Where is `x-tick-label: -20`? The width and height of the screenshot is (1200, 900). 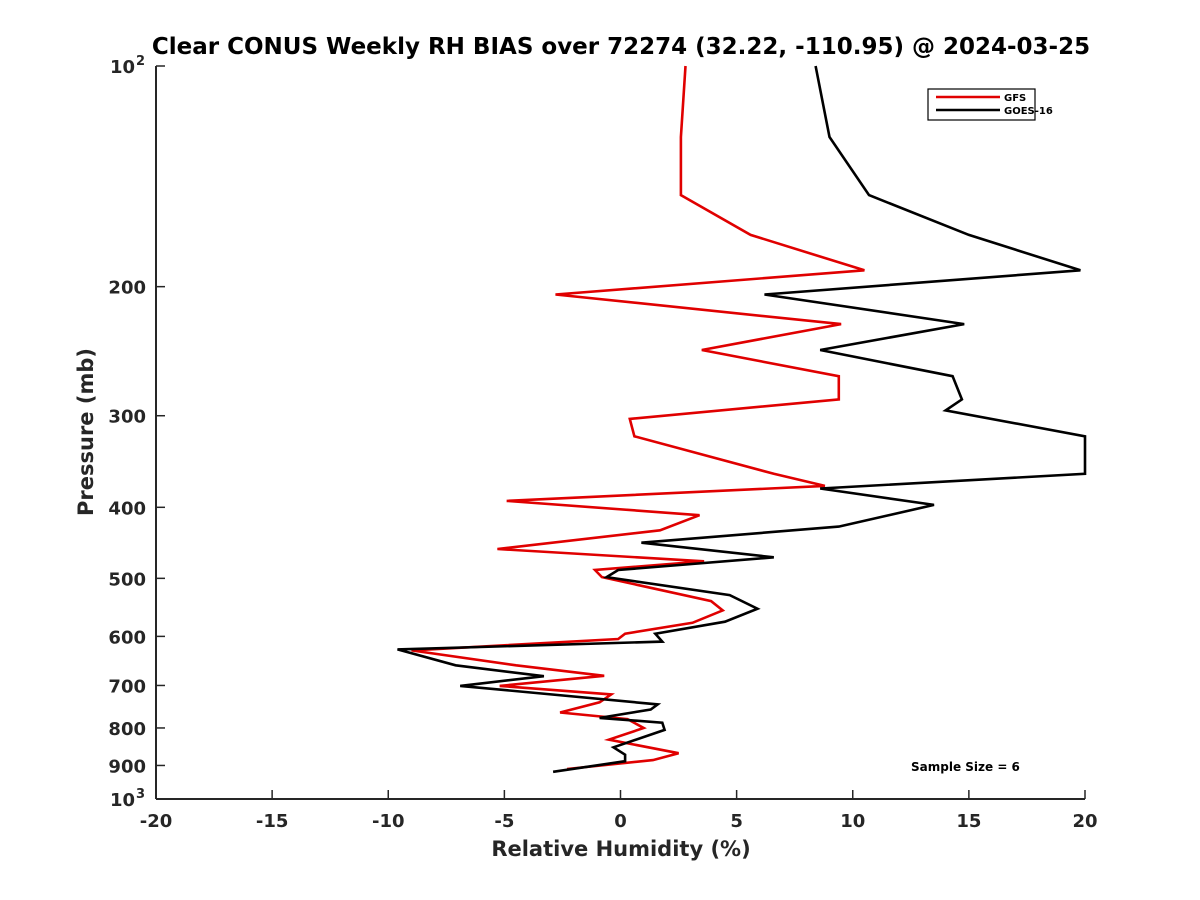
x-tick-label: -20 is located at coordinates (156, 821).